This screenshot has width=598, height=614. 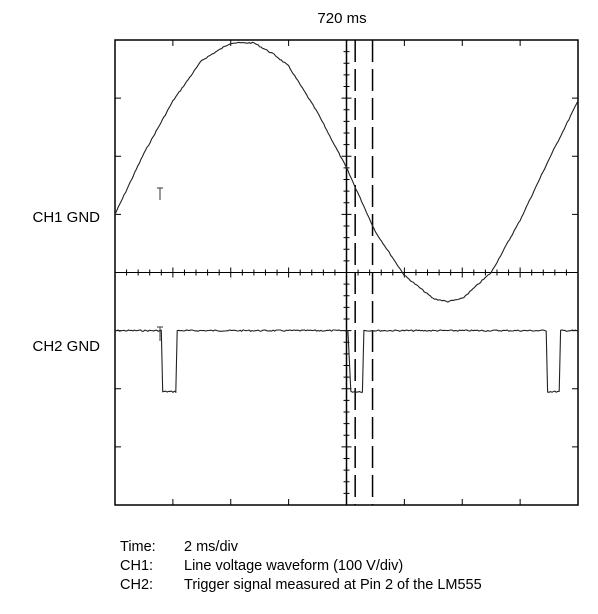 What do you see at coordinates (160, 264) in the screenshot?
I see `trigger-markers` at bounding box center [160, 264].